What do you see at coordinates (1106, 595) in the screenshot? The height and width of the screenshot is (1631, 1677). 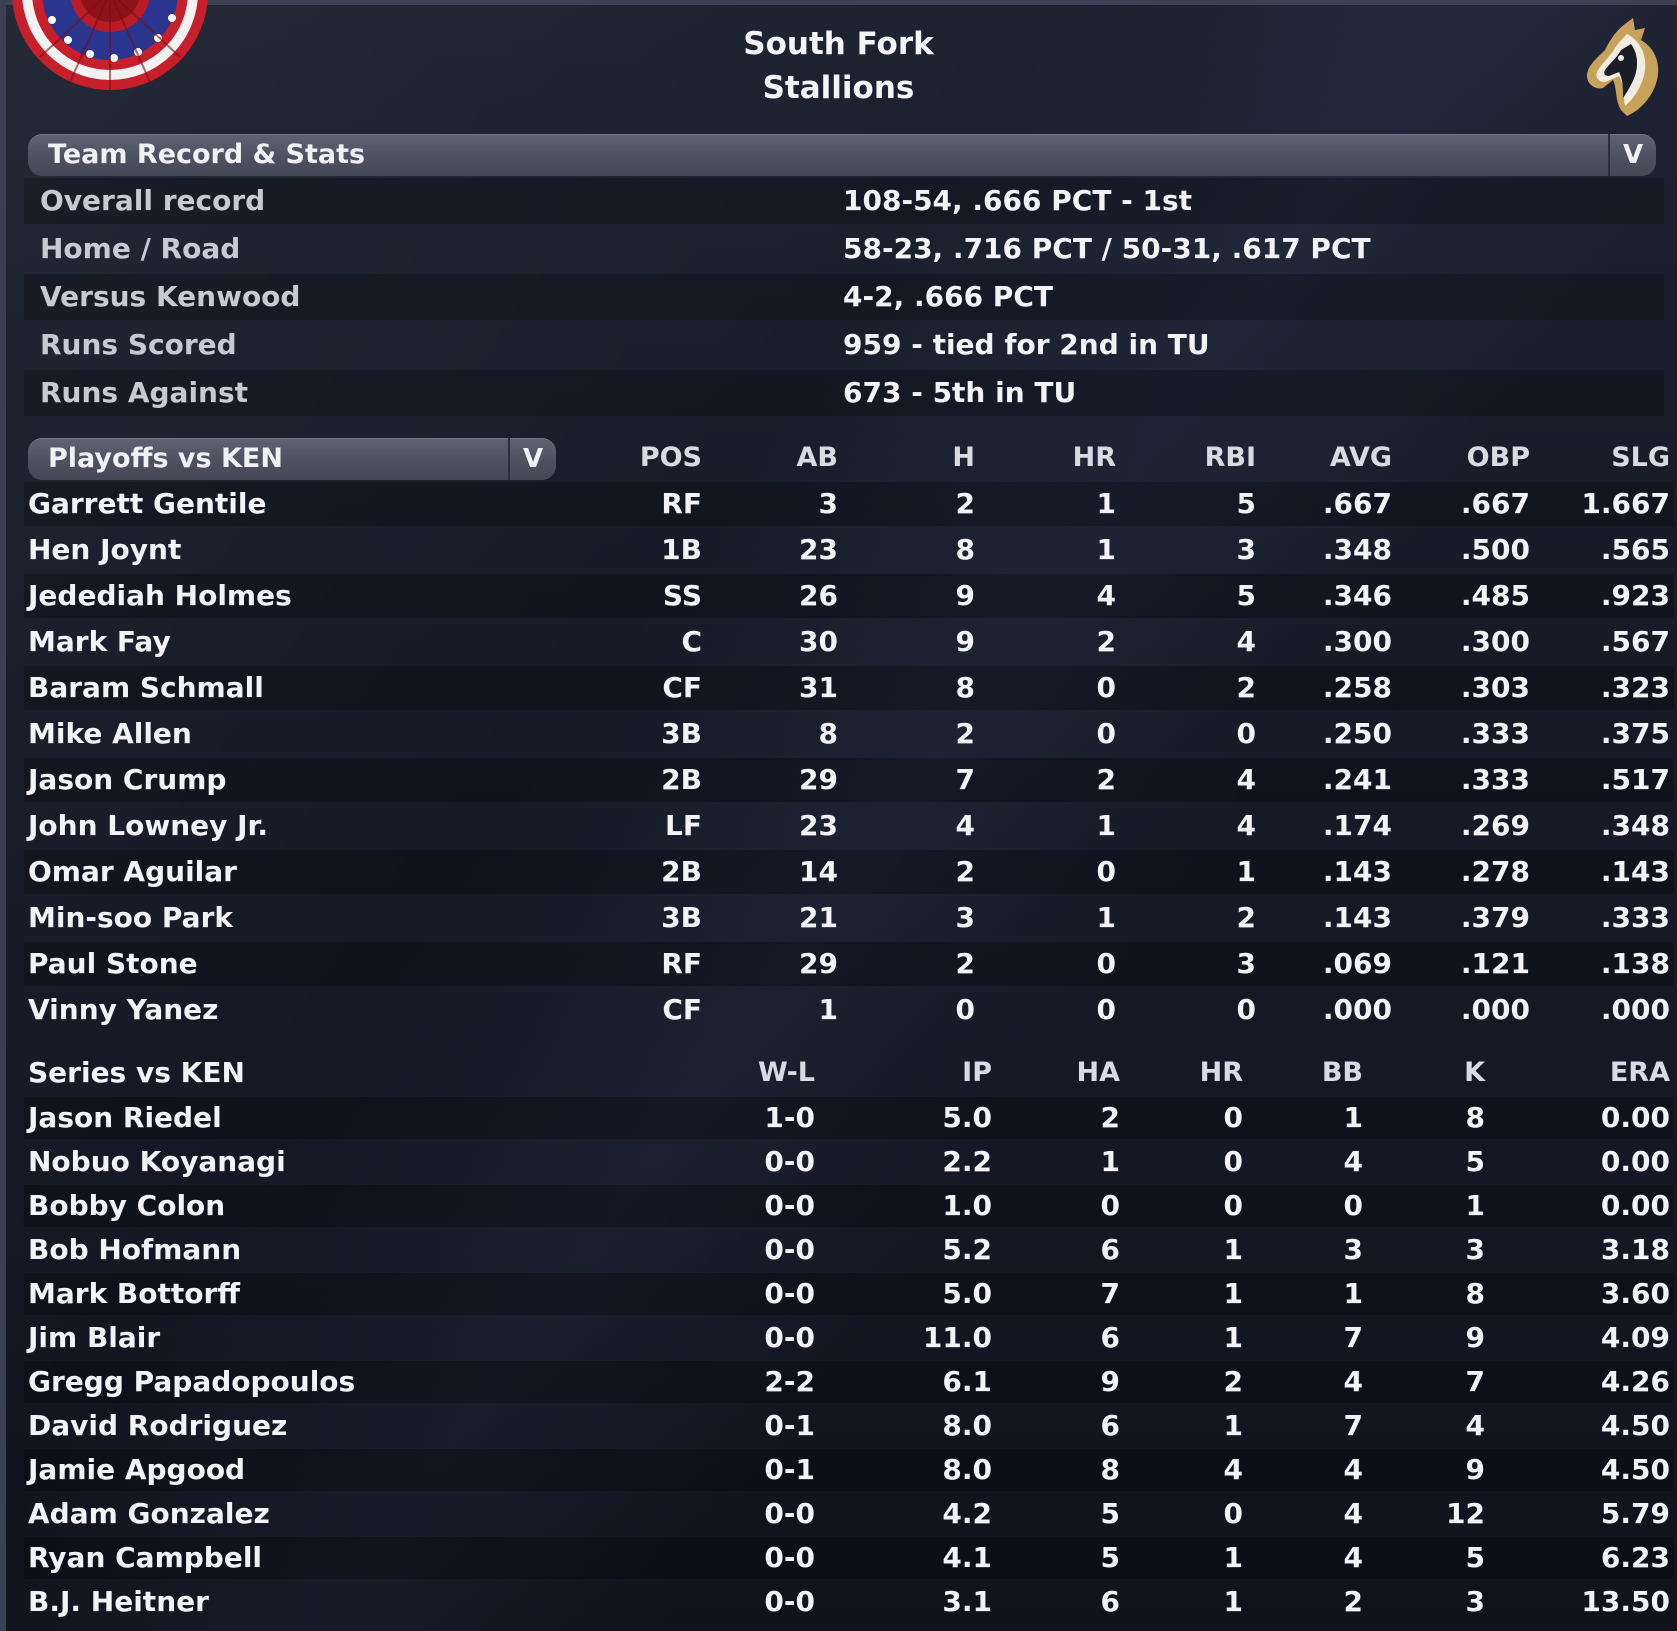 I see `batting-stat-cell: 4` at bounding box center [1106, 595].